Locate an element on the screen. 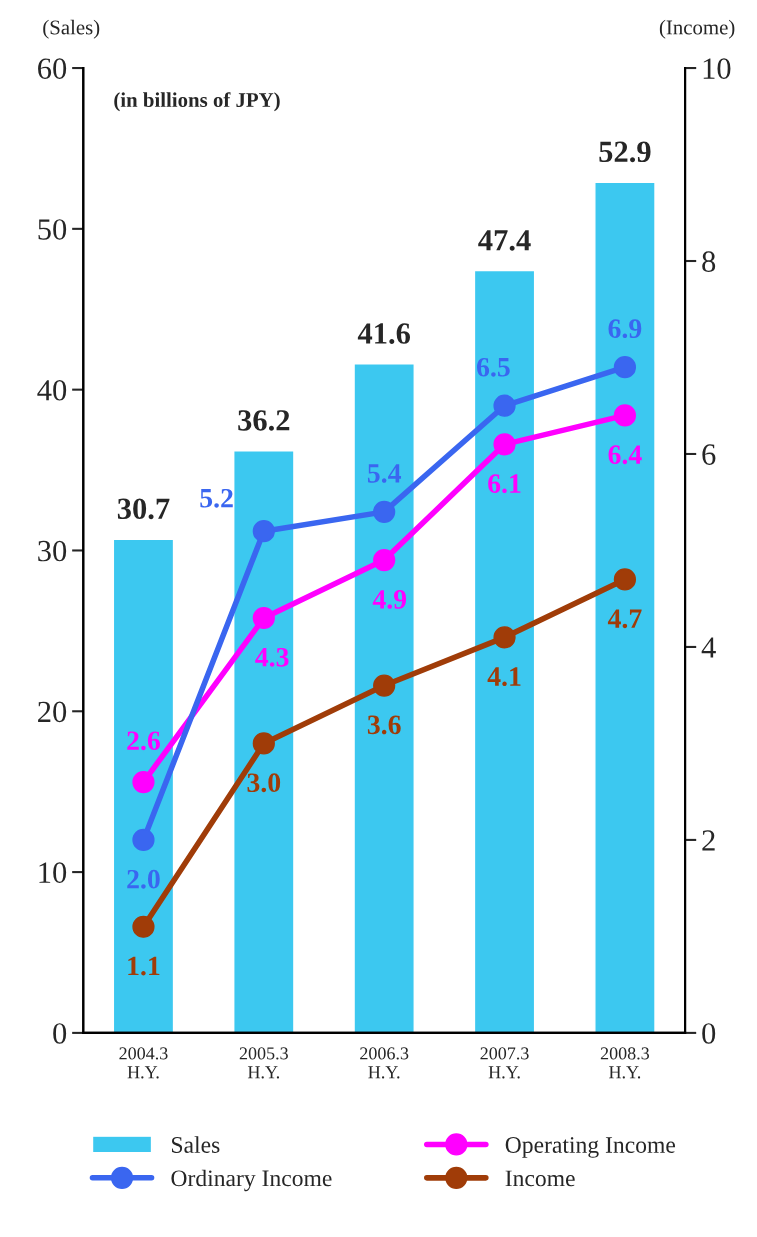 The height and width of the screenshot is (1237, 757). y2-tick-label: 8 is located at coordinates (709, 261).